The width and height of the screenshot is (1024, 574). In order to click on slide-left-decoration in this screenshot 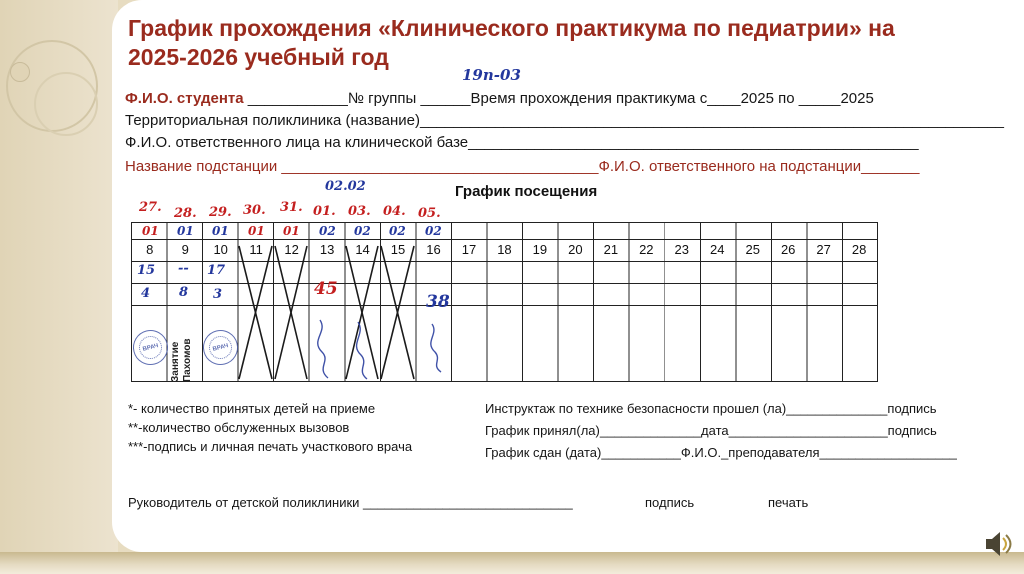, I will do `click(59, 287)`.